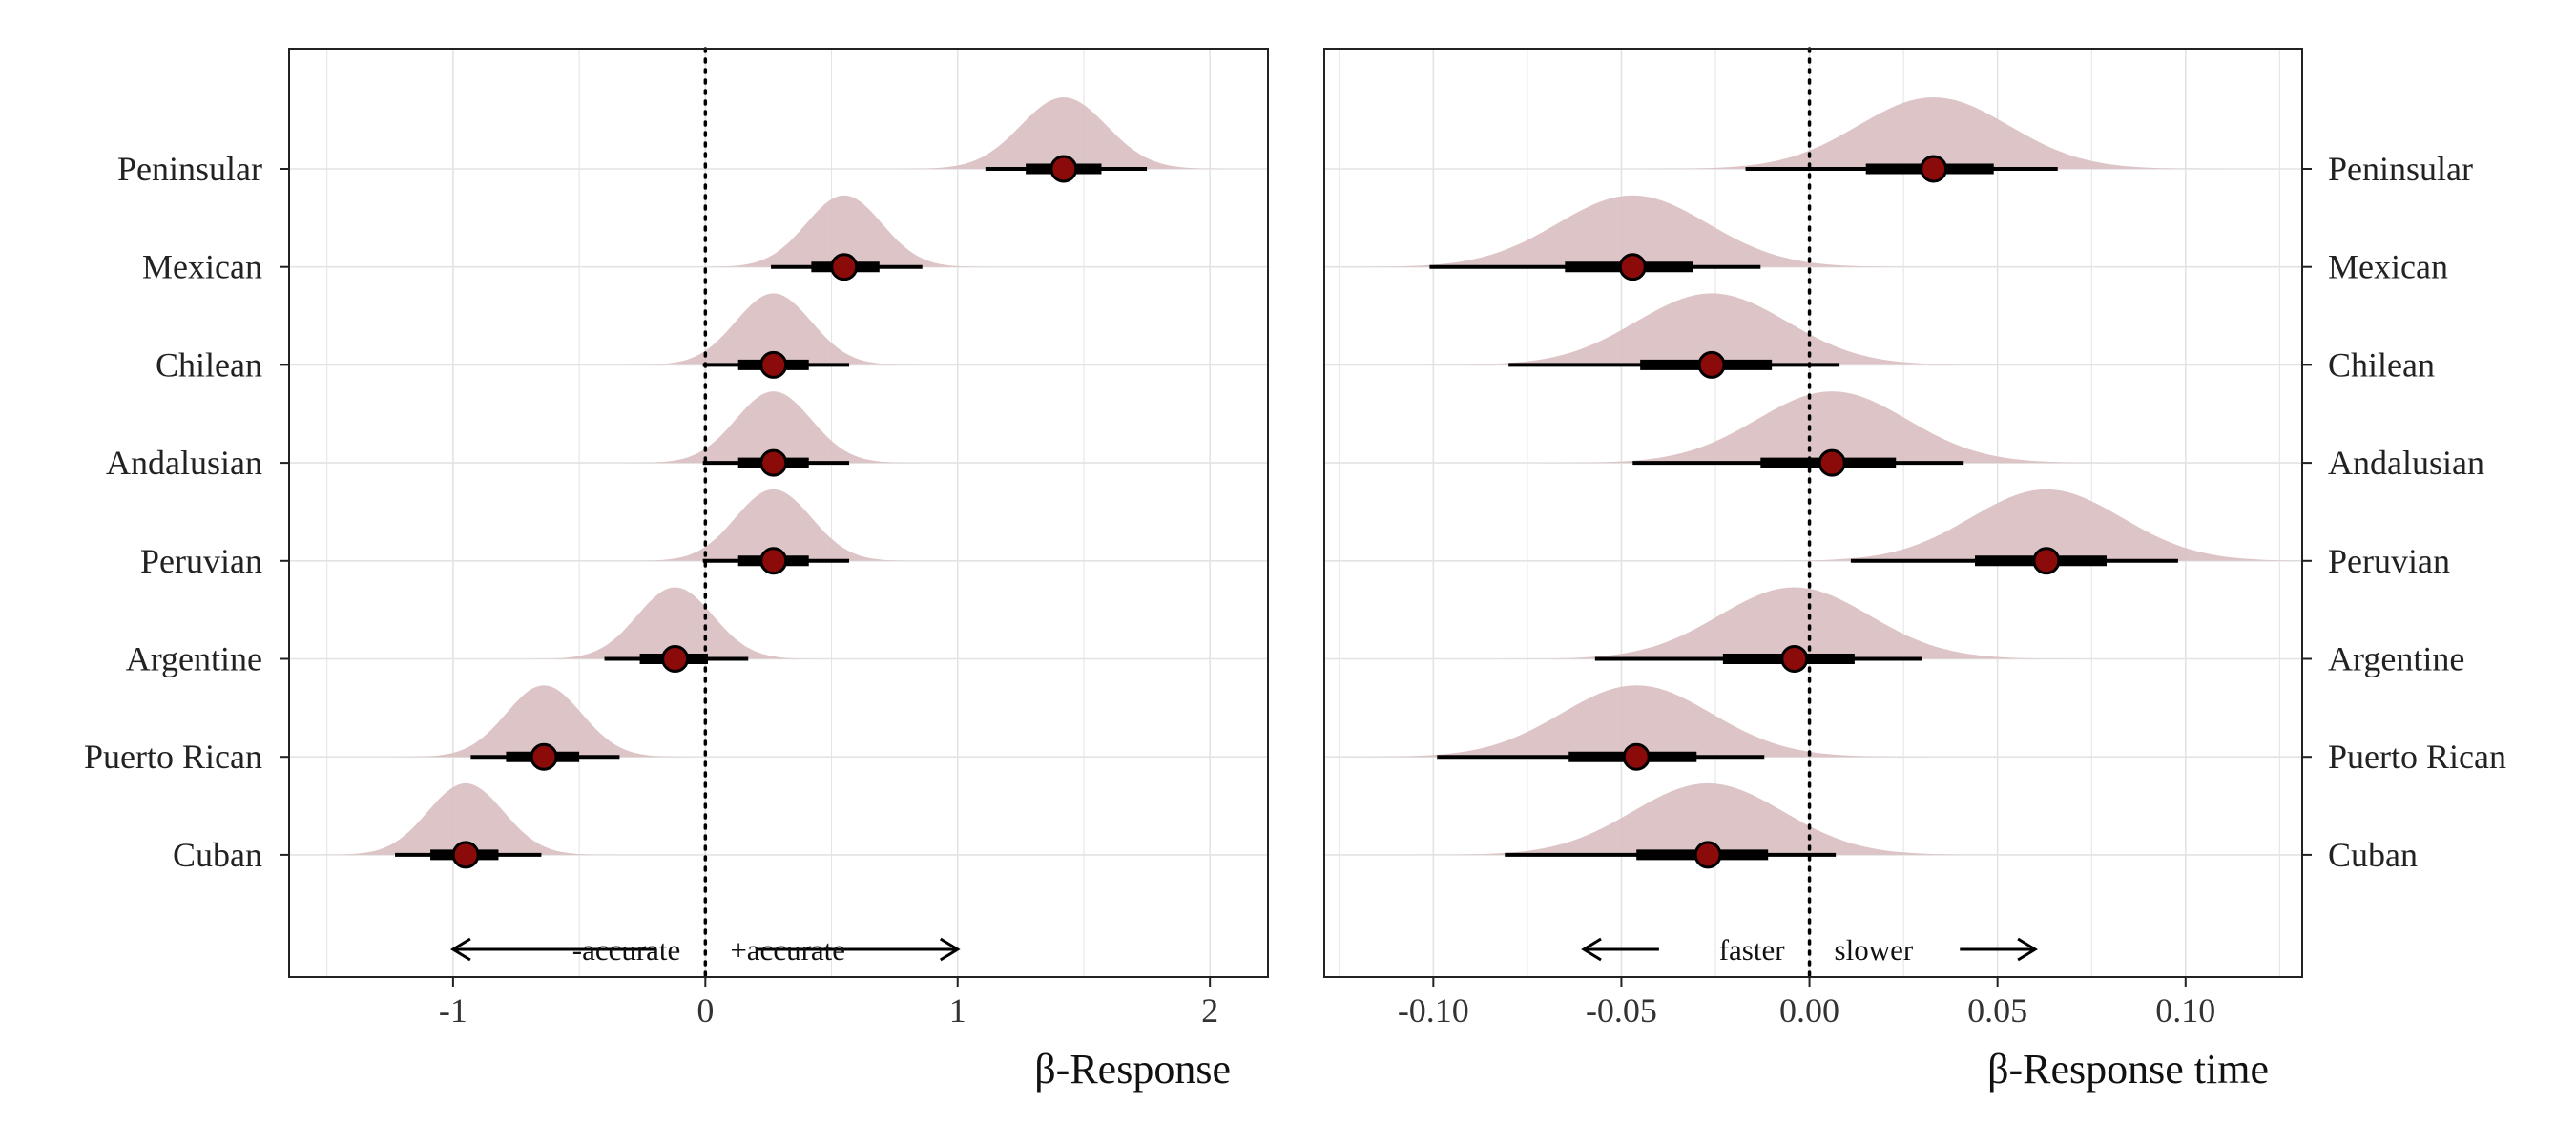 The height and width of the screenshot is (1145, 2576). Describe the element at coordinates (957, 1010) in the screenshot. I see `x-tick-label: 1` at that location.